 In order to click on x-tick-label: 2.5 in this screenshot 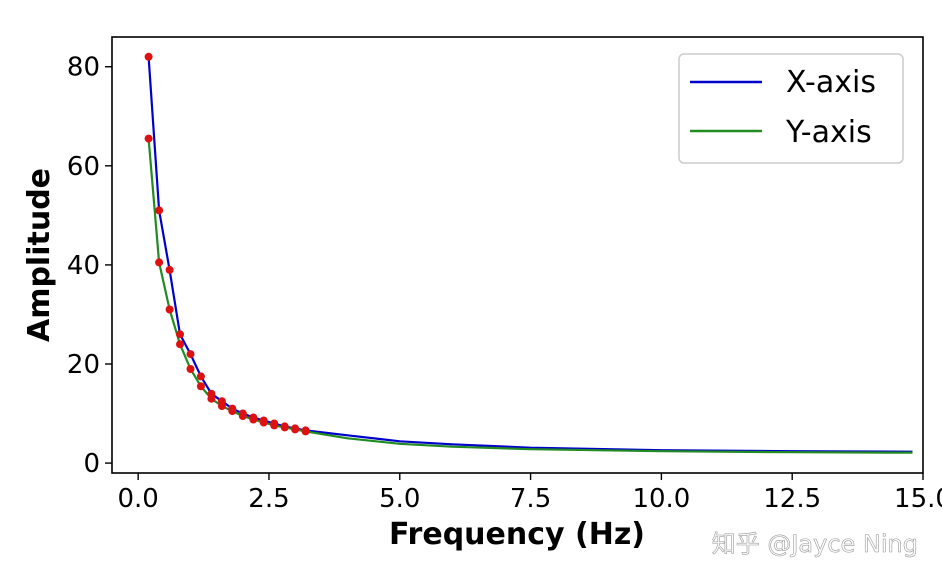, I will do `click(268, 499)`.